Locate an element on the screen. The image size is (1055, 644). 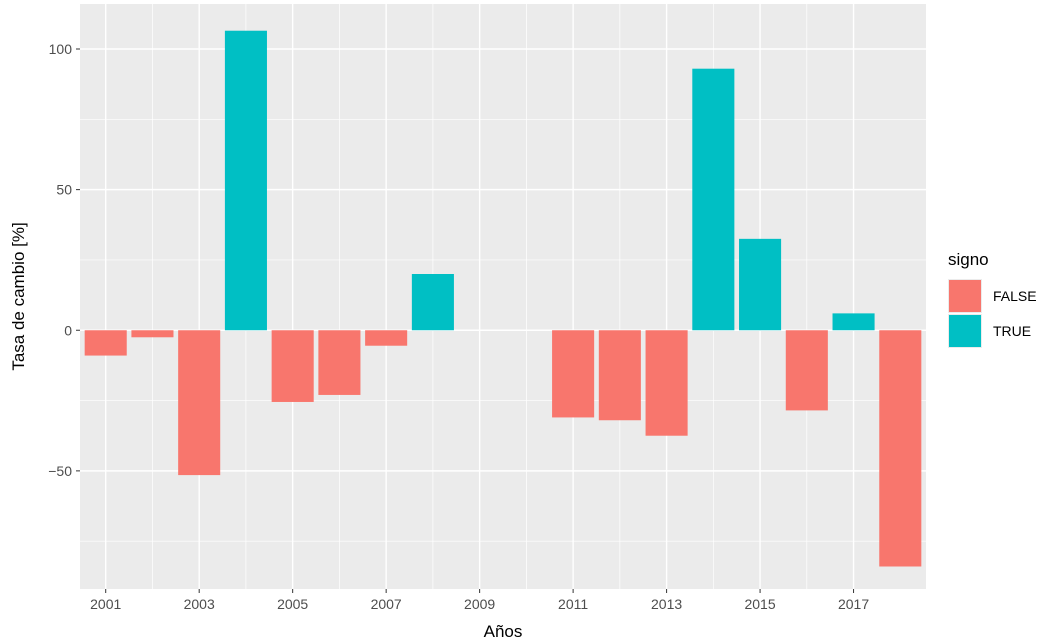
x-tick-label: 2005 is located at coordinates (292, 604).